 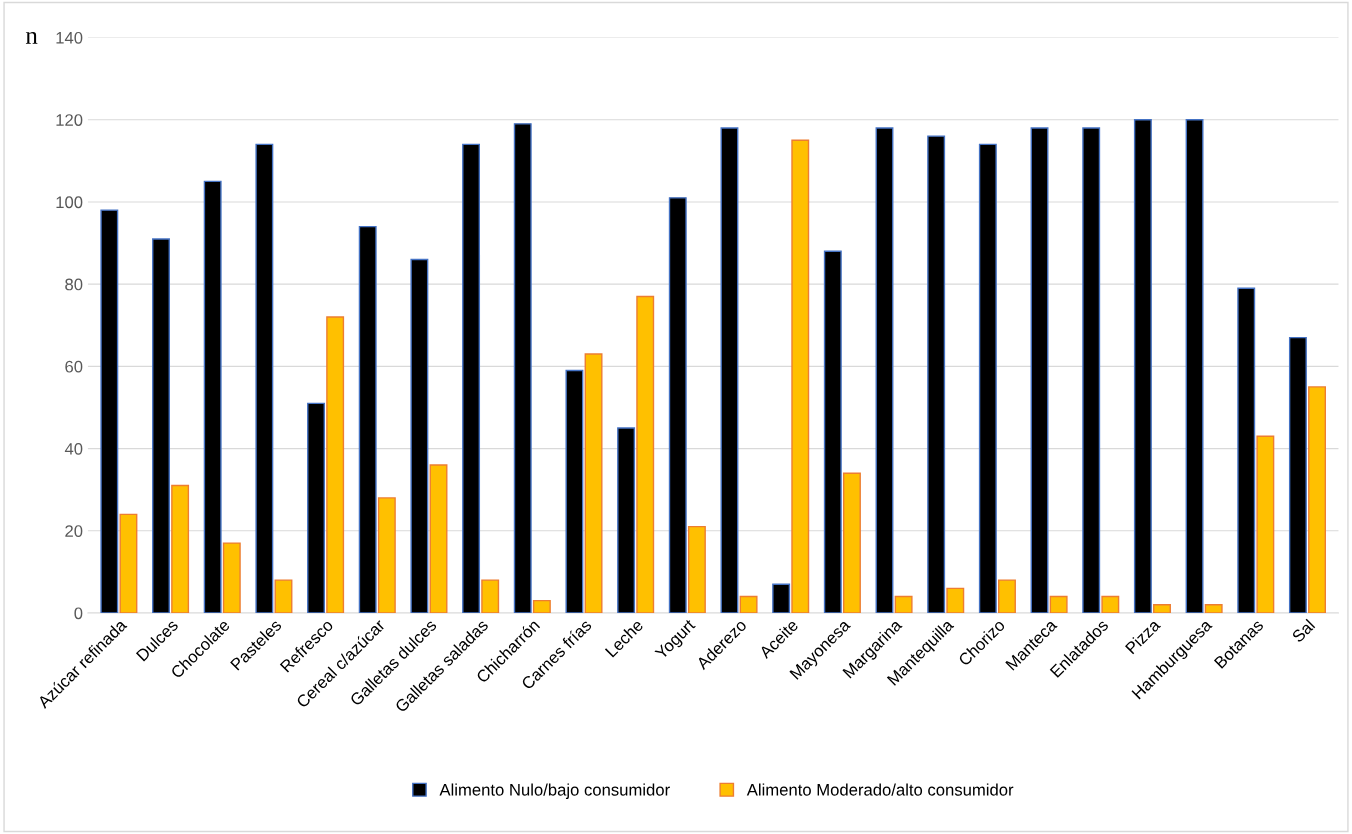 What do you see at coordinates (880, 789) in the screenshot?
I see `legend-label: Alimento Moderado/alto consumidor` at bounding box center [880, 789].